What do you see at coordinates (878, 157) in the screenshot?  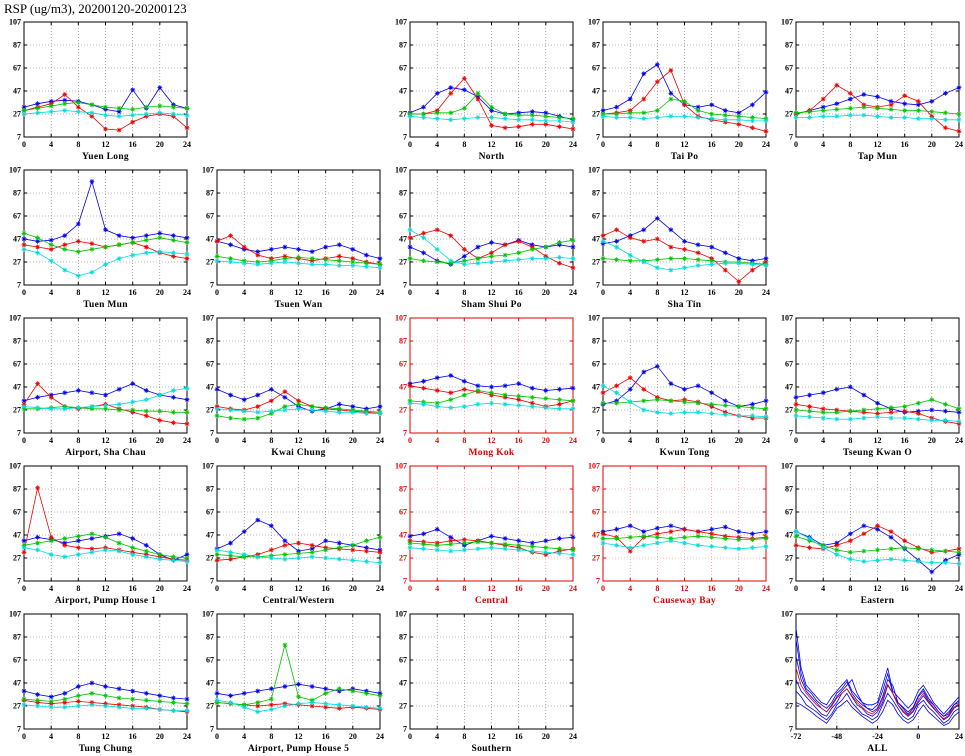 I see `chart-title: Tap Mun` at bounding box center [878, 157].